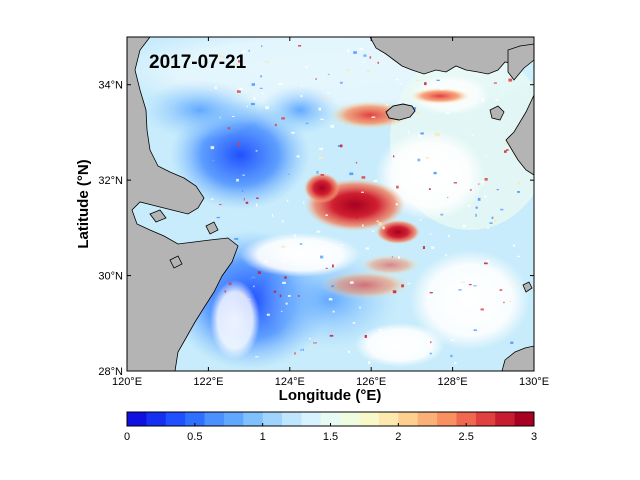 Image resolution: width=640 pixels, height=480 pixels. I want to click on land-jeju, so click(400, 112).